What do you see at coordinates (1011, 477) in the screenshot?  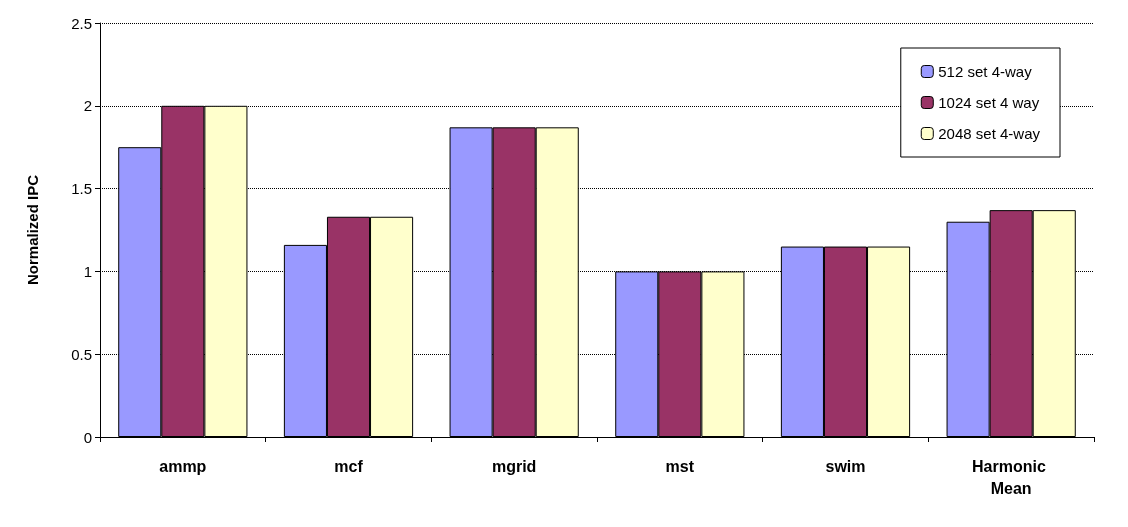 I see `x-tick-label: Harmonic Mean` at bounding box center [1011, 477].